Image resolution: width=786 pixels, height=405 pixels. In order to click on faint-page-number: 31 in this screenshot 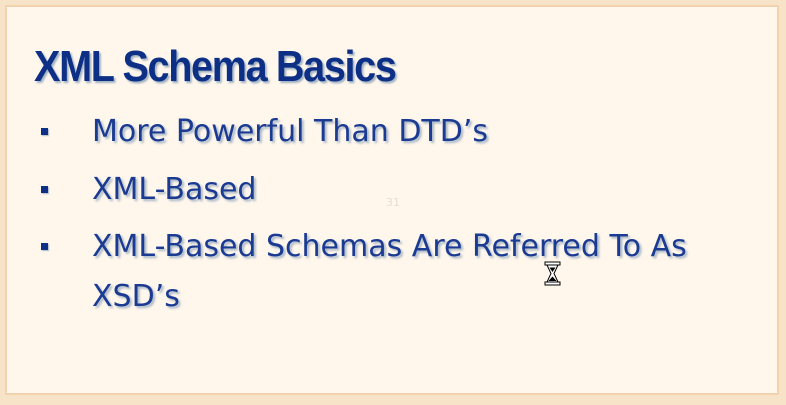, I will do `click(393, 202)`.